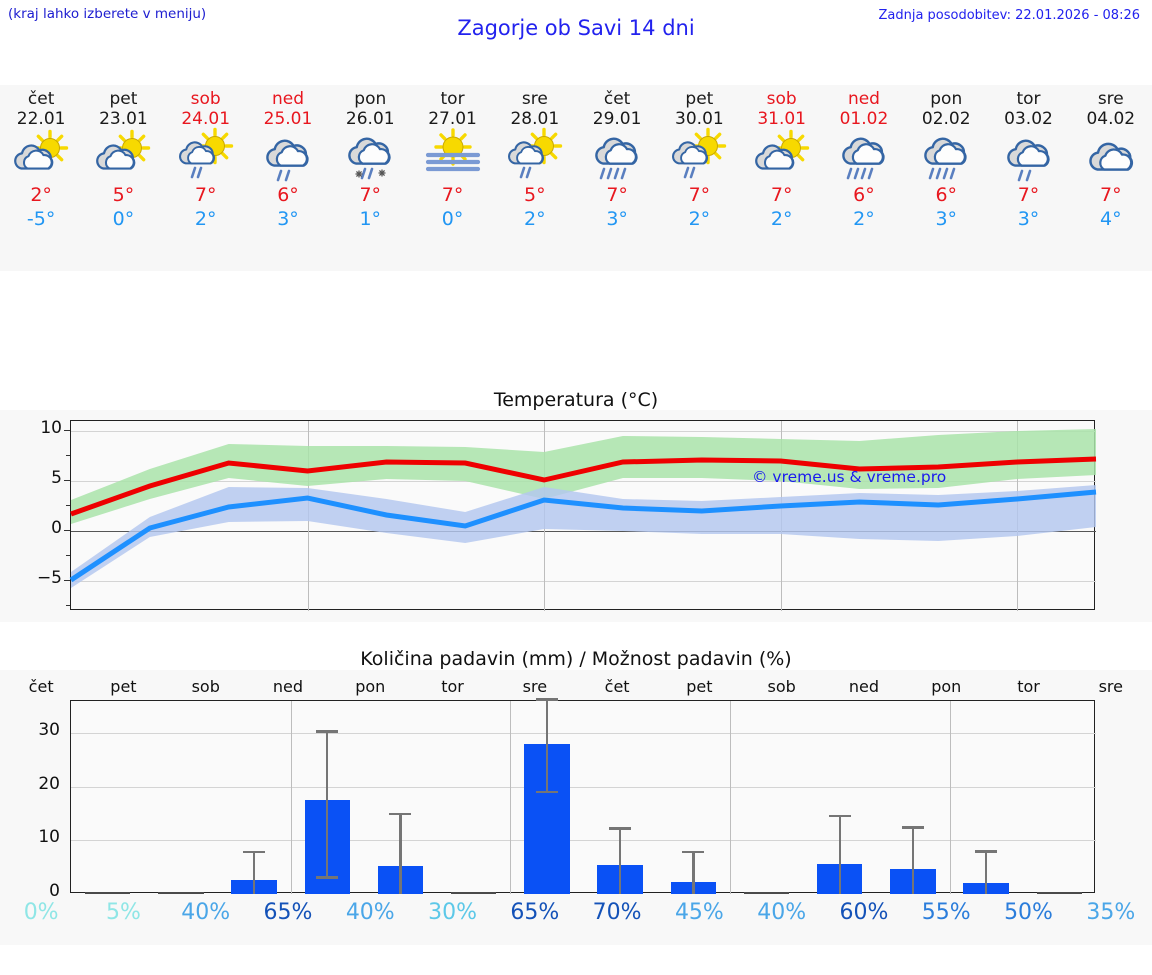 This screenshot has width=1152, height=975. What do you see at coordinates (56, 528) in the screenshot?
I see `temperature-y-tick: 0` at bounding box center [56, 528].